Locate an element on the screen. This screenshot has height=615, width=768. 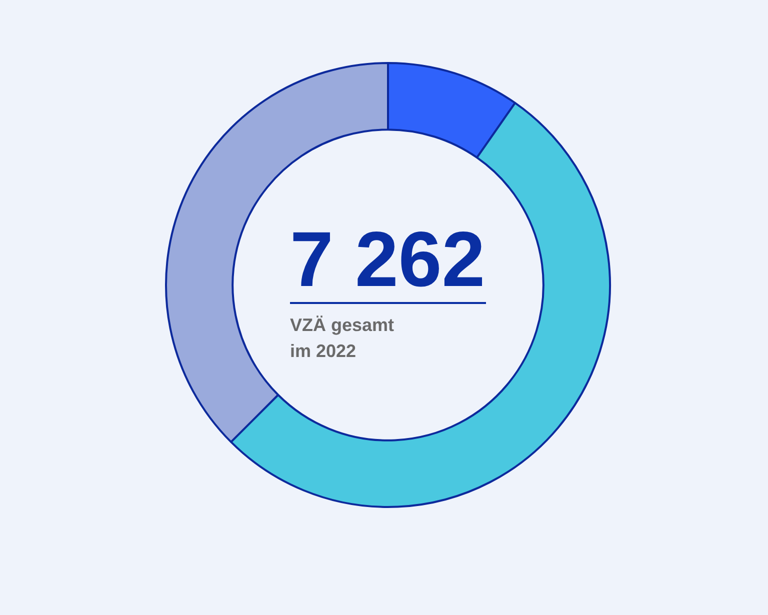
text: 7 262 is located at coordinates (388, 259).